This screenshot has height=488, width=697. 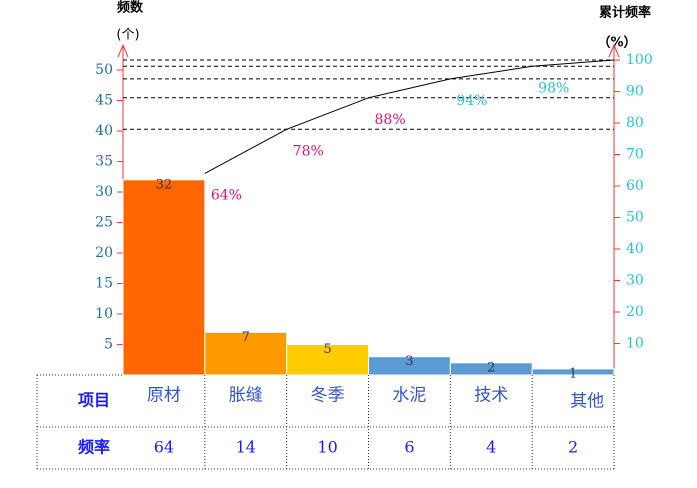 What do you see at coordinates (104, 223) in the screenshot?
I see `y-tick-label: 25` at bounding box center [104, 223].